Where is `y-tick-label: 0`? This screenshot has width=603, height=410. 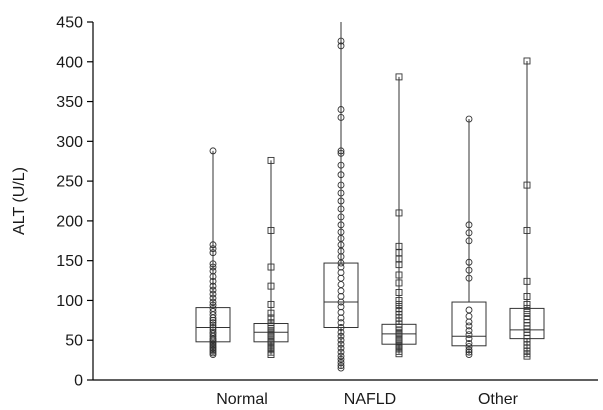
y-tick-label: 0 is located at coordinates (78, 381).